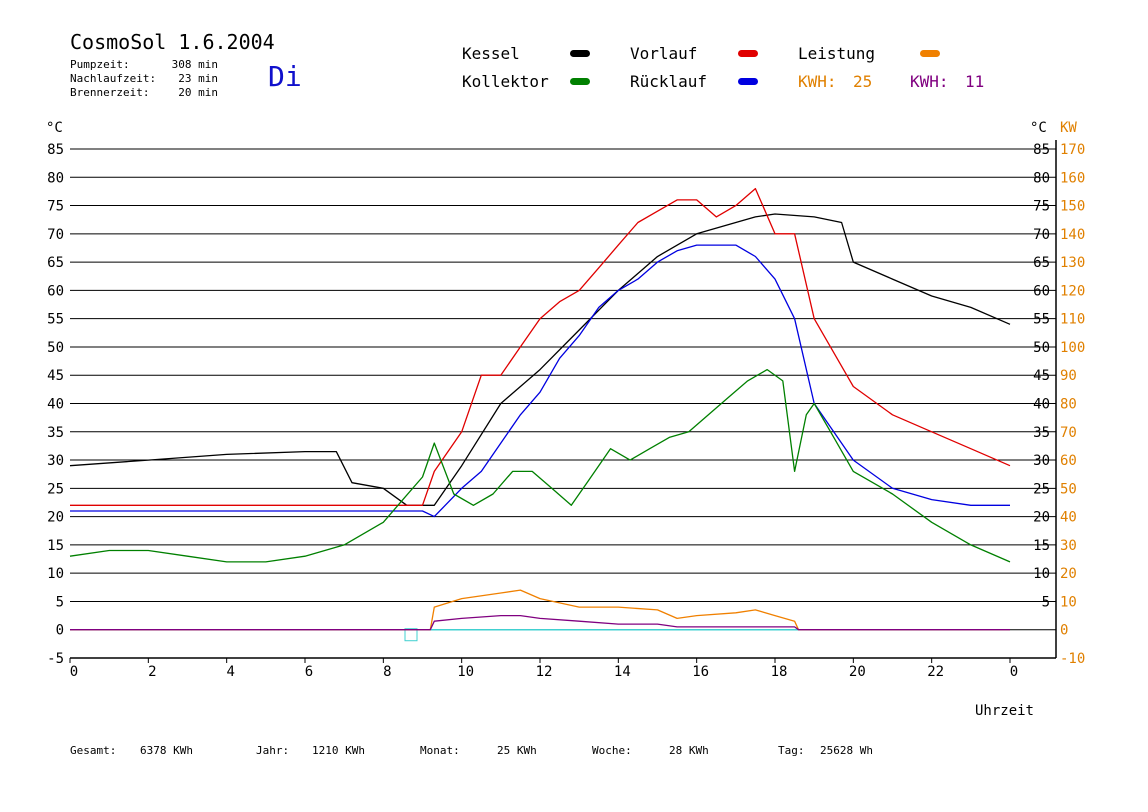 The height and width of the screenshot is (812, 1148). Describe the element at coordinates (387, 672) in the screenshot. I see `x-tick-label: 8` at that location.